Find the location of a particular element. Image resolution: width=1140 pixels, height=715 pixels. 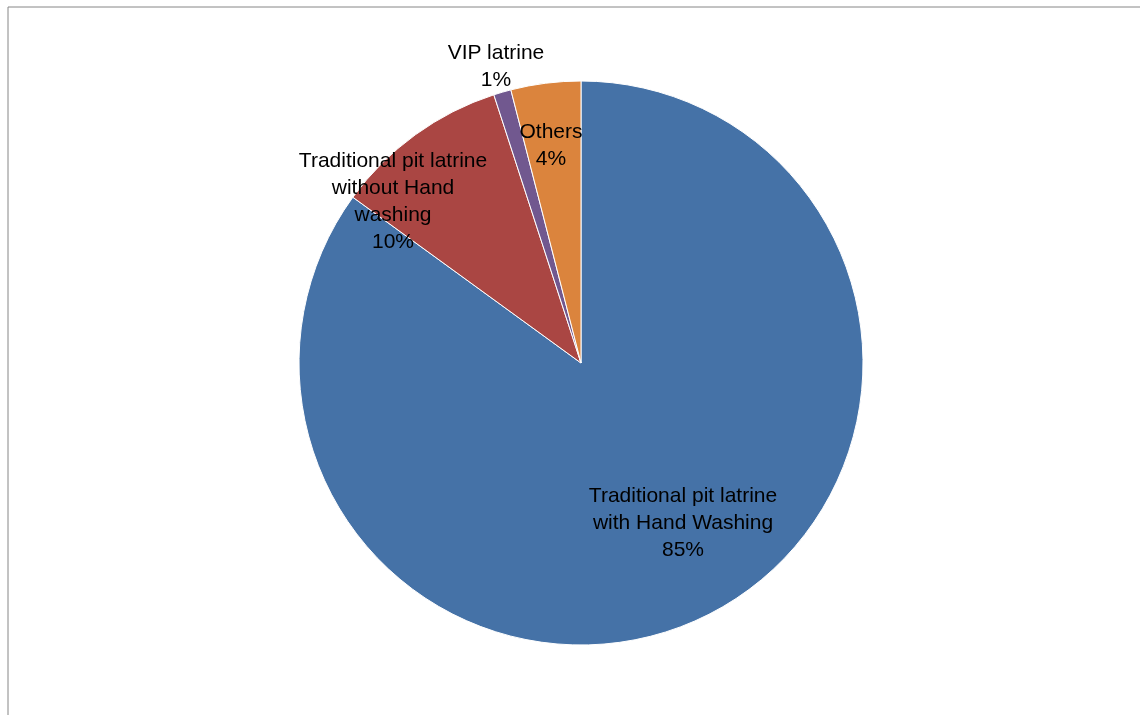

data-label: 4% is located at coordinates (551, 157).